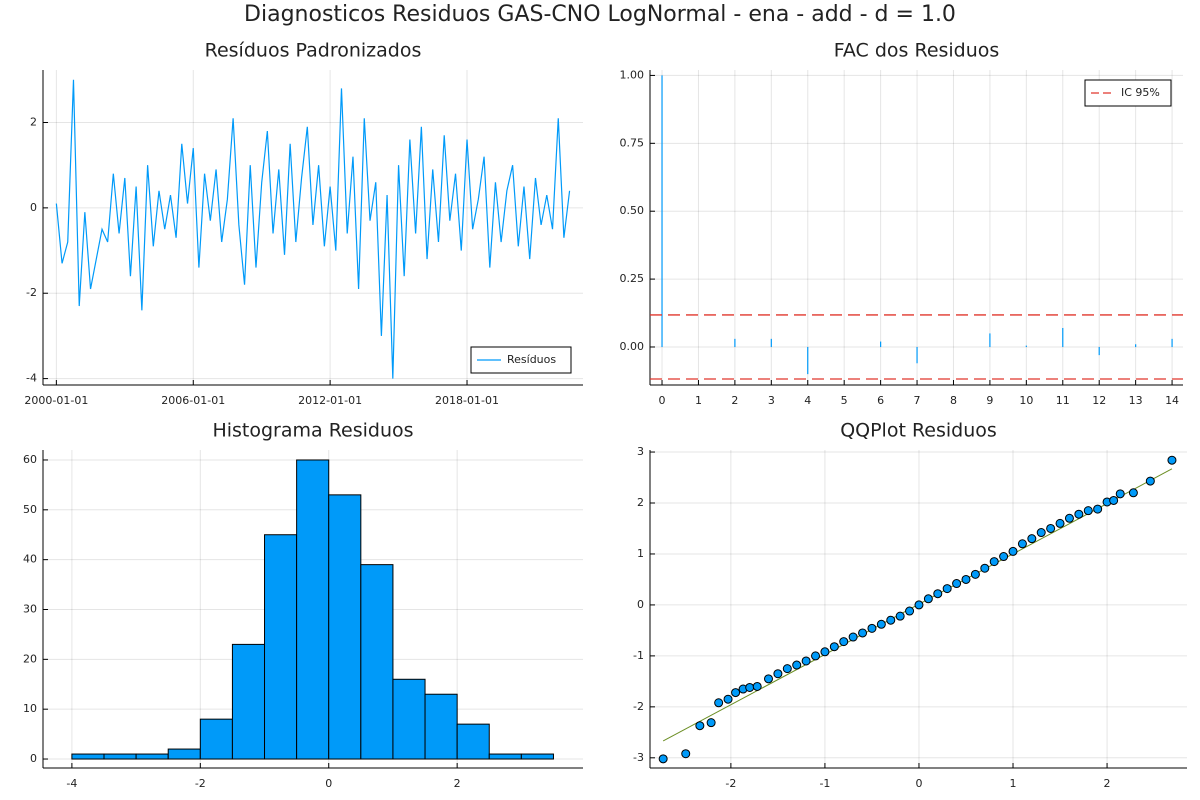 This screenshot has height=800, width=1200. What do you see at coordinates (989, 400) in the screenshot?
I see `x-tick-label: 9` at bounding box center [989, 400].